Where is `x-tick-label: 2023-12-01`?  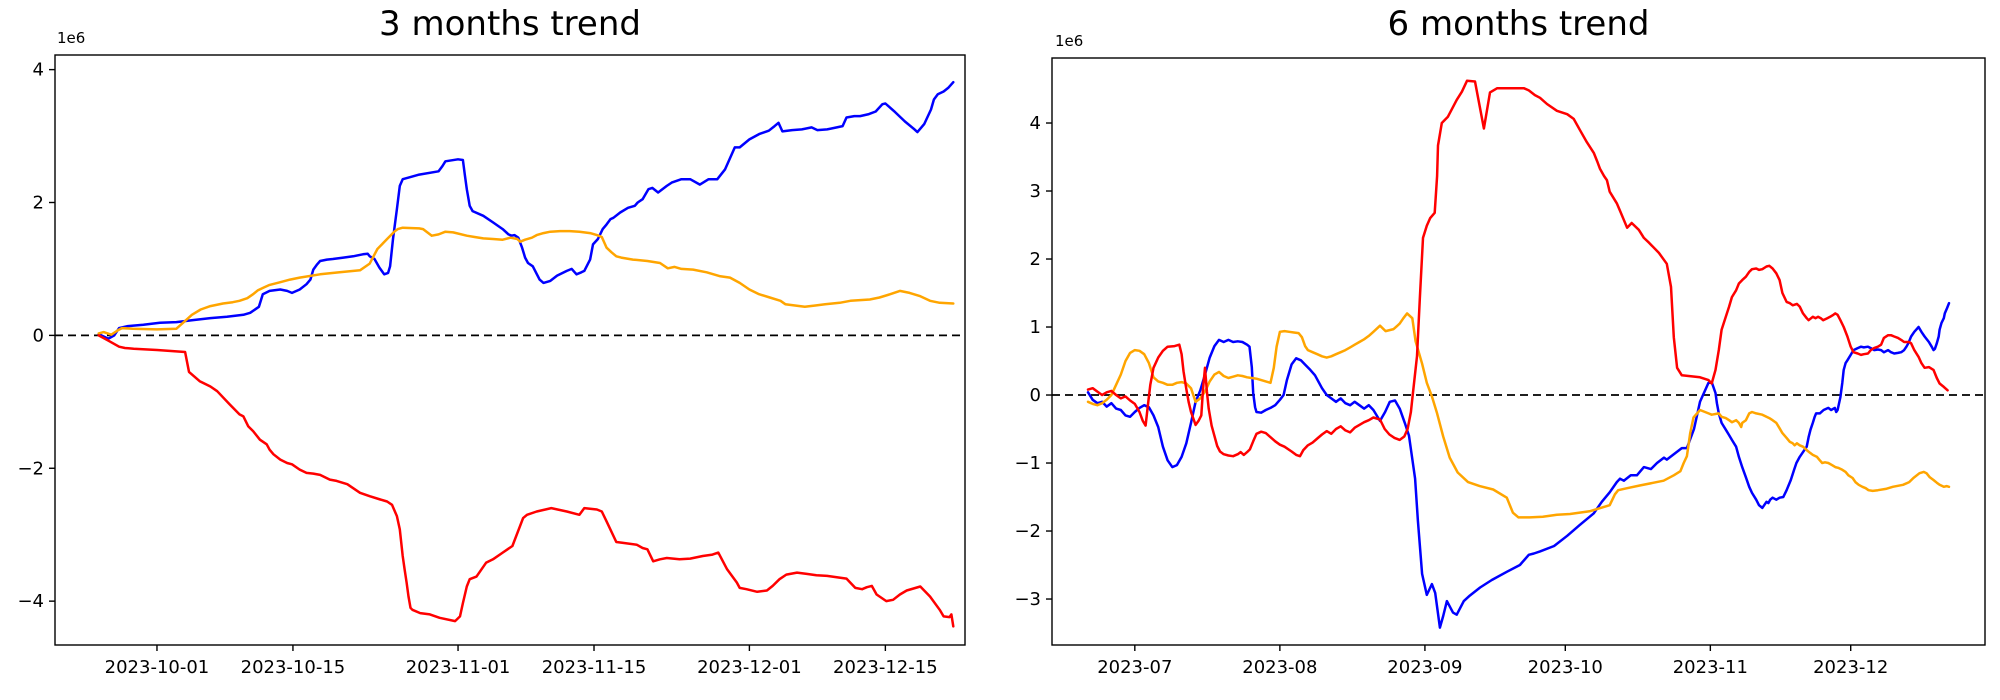
x-tick-label: 2023-12-01 is located at coordinates (749, 667).